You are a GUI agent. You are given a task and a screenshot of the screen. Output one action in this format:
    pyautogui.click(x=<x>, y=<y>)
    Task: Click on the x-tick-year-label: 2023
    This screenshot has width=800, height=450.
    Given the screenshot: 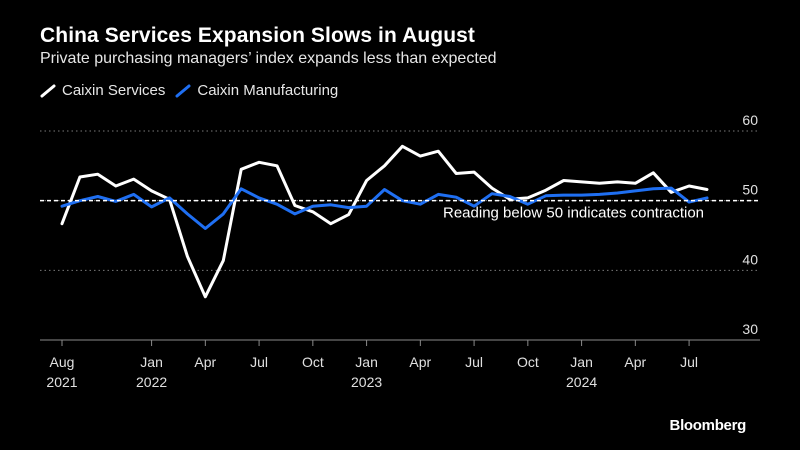 What is the action you would take?
    pyautogui.click(x=366, y=382)
    